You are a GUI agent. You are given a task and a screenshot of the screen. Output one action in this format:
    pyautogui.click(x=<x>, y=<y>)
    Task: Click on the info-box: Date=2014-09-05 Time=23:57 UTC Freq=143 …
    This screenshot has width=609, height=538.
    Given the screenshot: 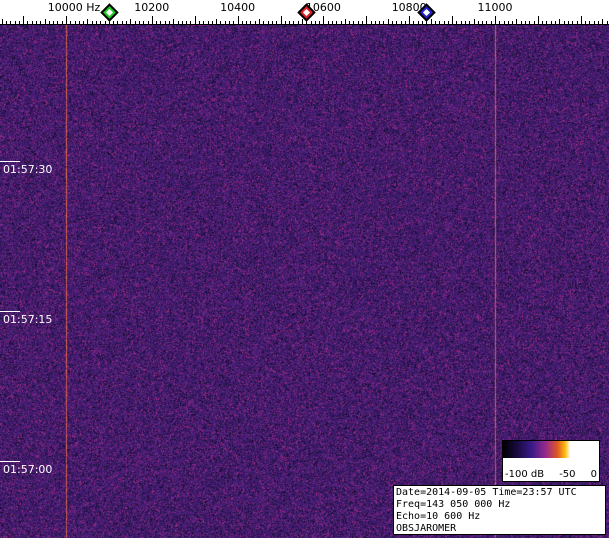 What is the action you would take?
    pyautogui.click(x=499, y=510)
    